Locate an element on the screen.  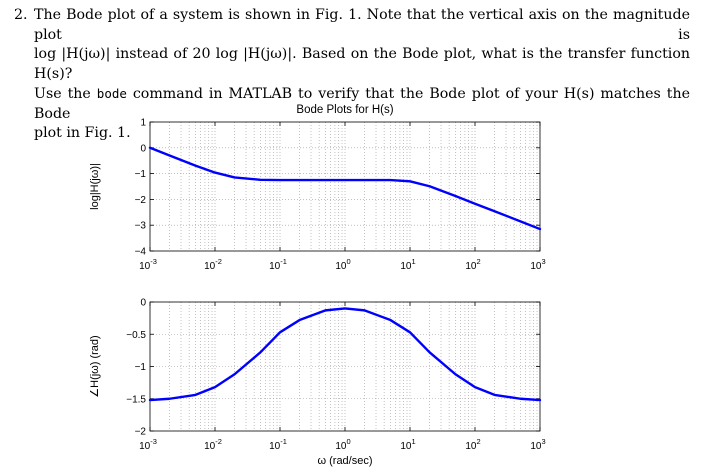
problem-number: 2. is located at coordinates (21, 15).